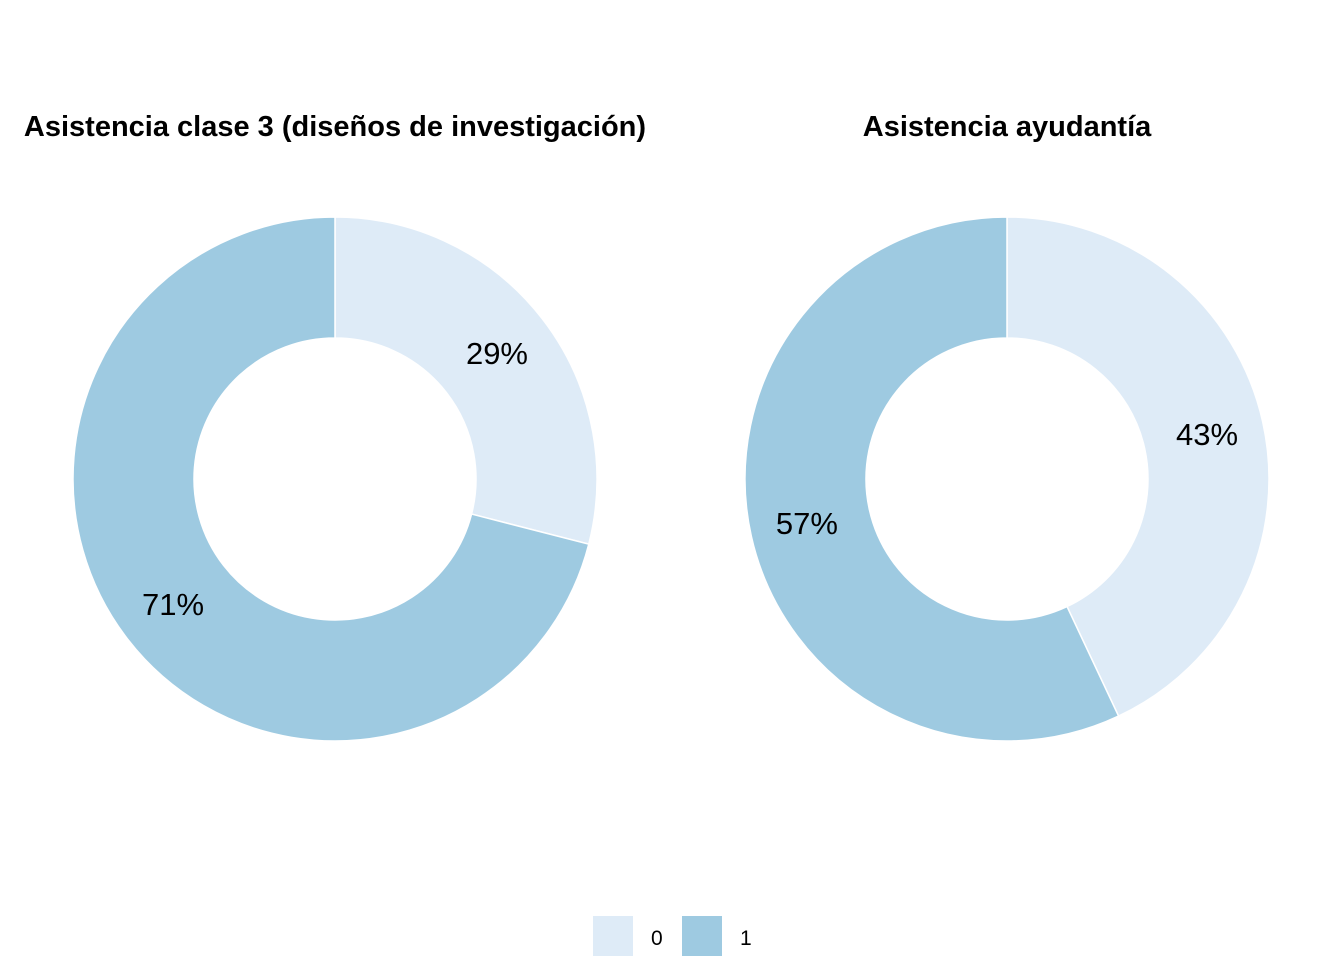  What do you see at coordinates (1207, 434) in the screenshot?
I see `slice-label-ayudantia-0: 43%` at bounding box center [1207, 434].